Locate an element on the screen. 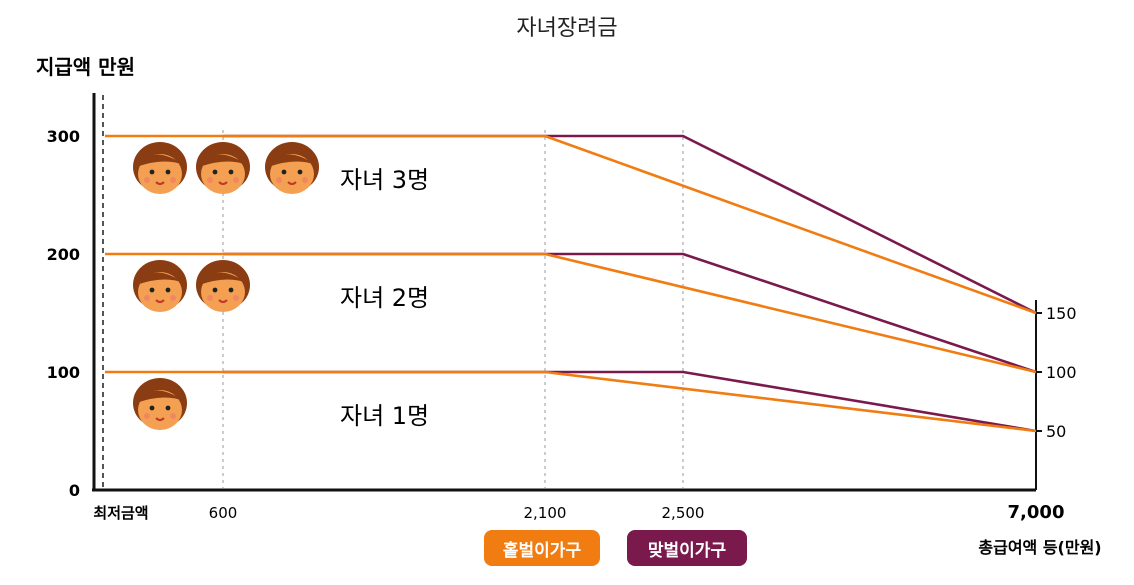 Image resolution: width=1134 pixels, height=585 pixels. child-icons is located at coordinates (226, 286).